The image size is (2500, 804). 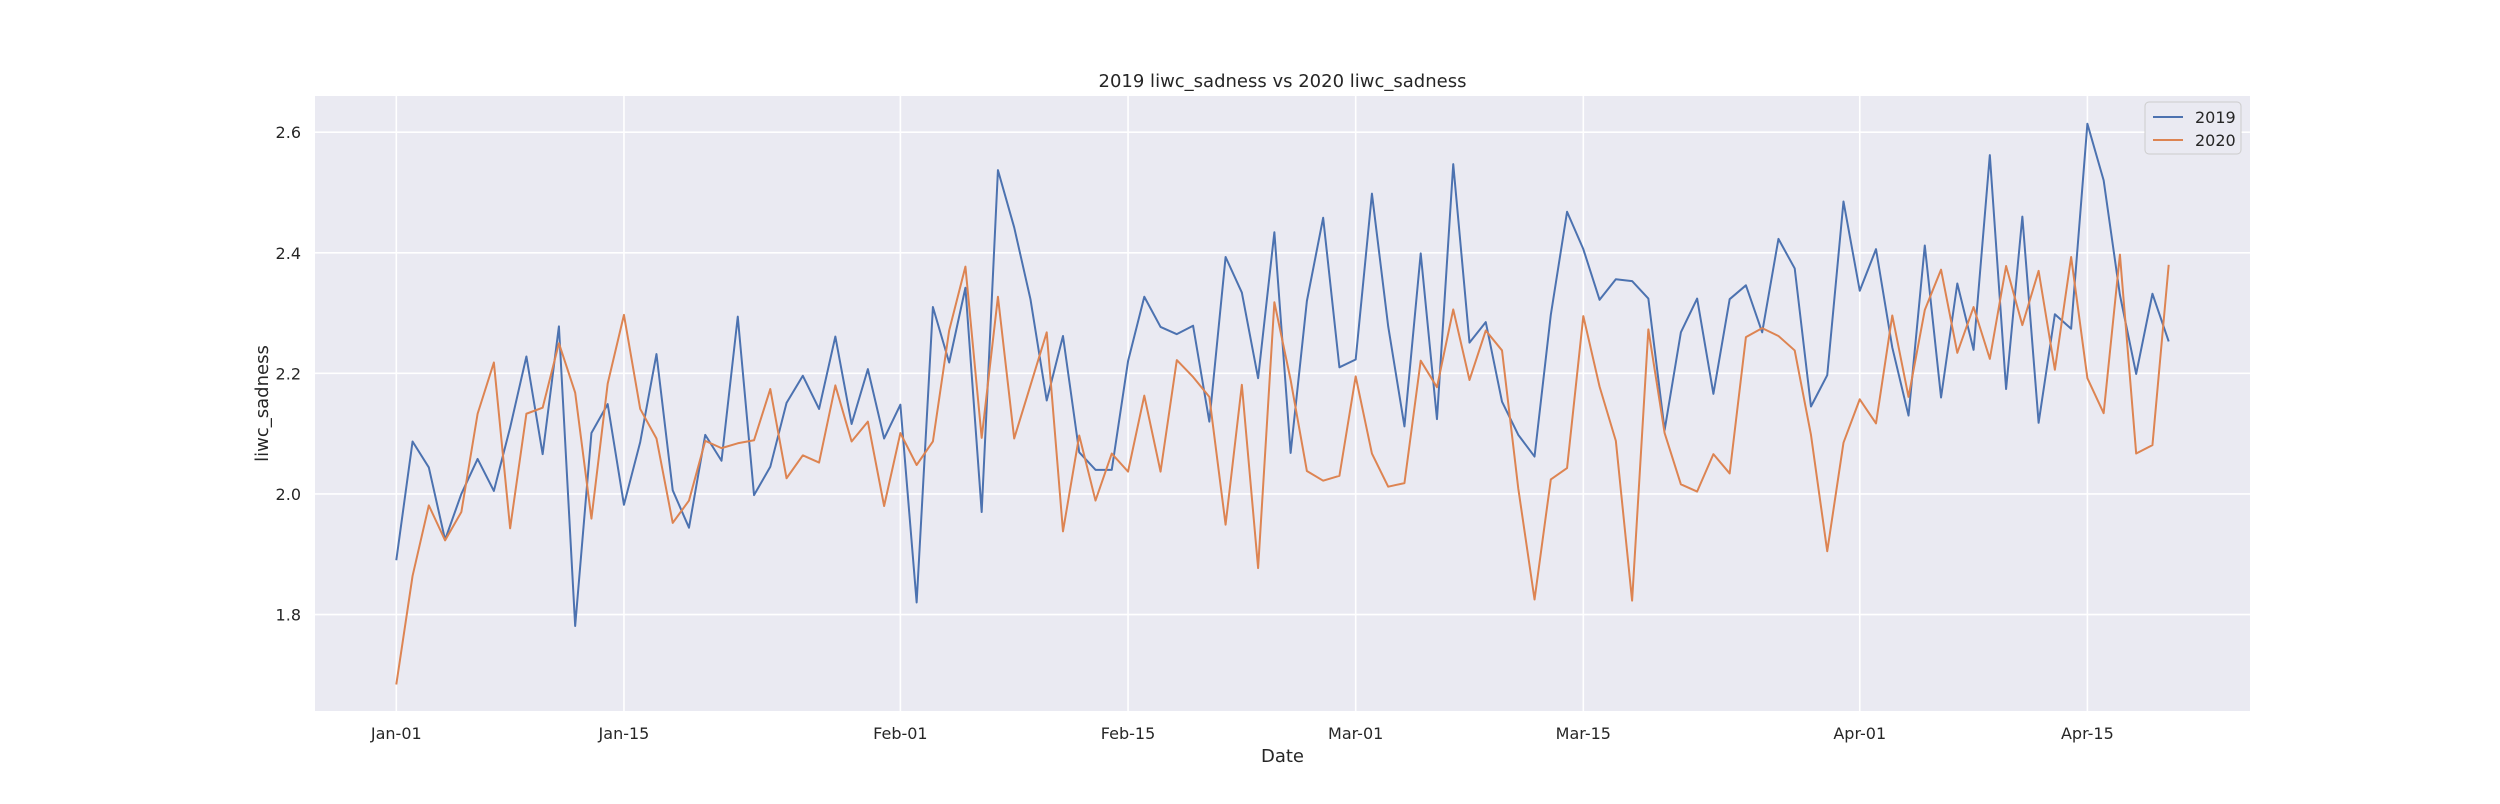 I want to click on y-tick-label: 1.8, so click(x=288, y=615).